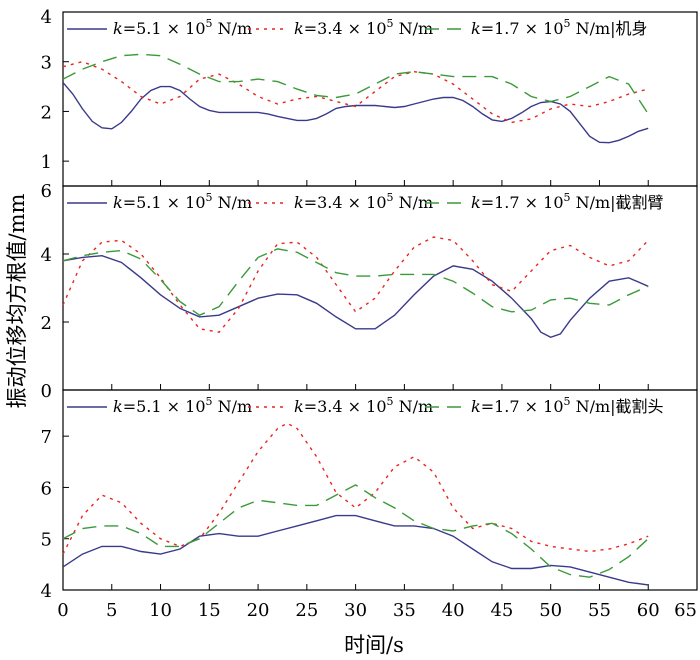 The height and width of the screenshot is (660, 700). I want to click on x-tick-label: 0, so click(62, 610).